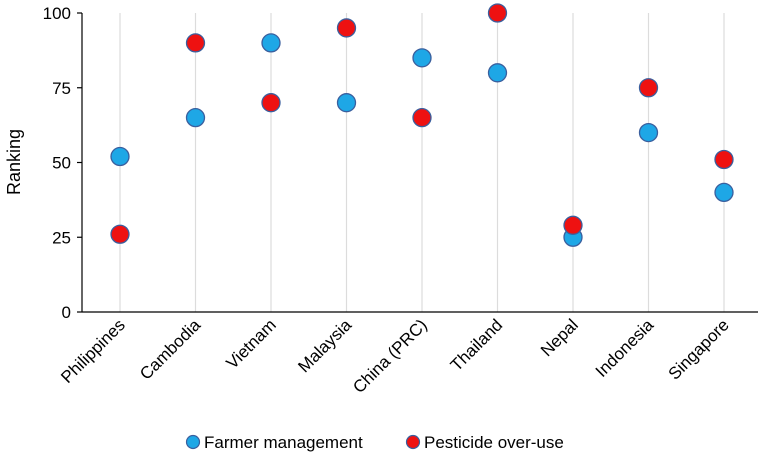 This screenshot has width=765, height=463. What do you see at coordinates (724, 159) in the screenshot?
I see `point-pesticide-over-use-singapore` at bounding box center [724, 159].